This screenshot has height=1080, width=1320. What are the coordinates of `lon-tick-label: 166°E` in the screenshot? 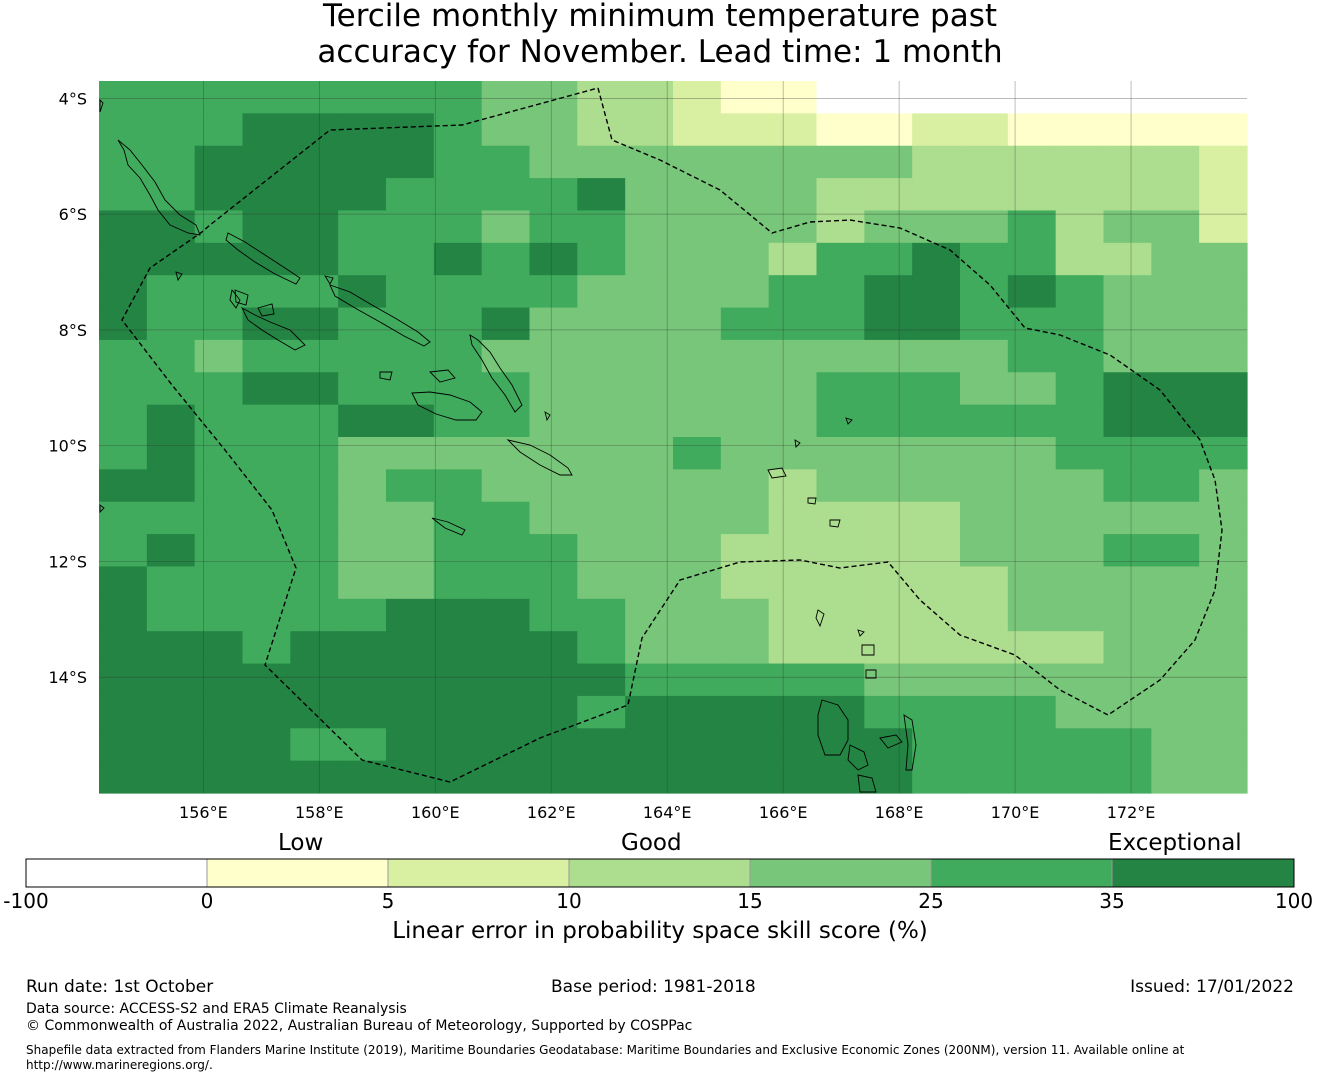 It's located at (783, 812).